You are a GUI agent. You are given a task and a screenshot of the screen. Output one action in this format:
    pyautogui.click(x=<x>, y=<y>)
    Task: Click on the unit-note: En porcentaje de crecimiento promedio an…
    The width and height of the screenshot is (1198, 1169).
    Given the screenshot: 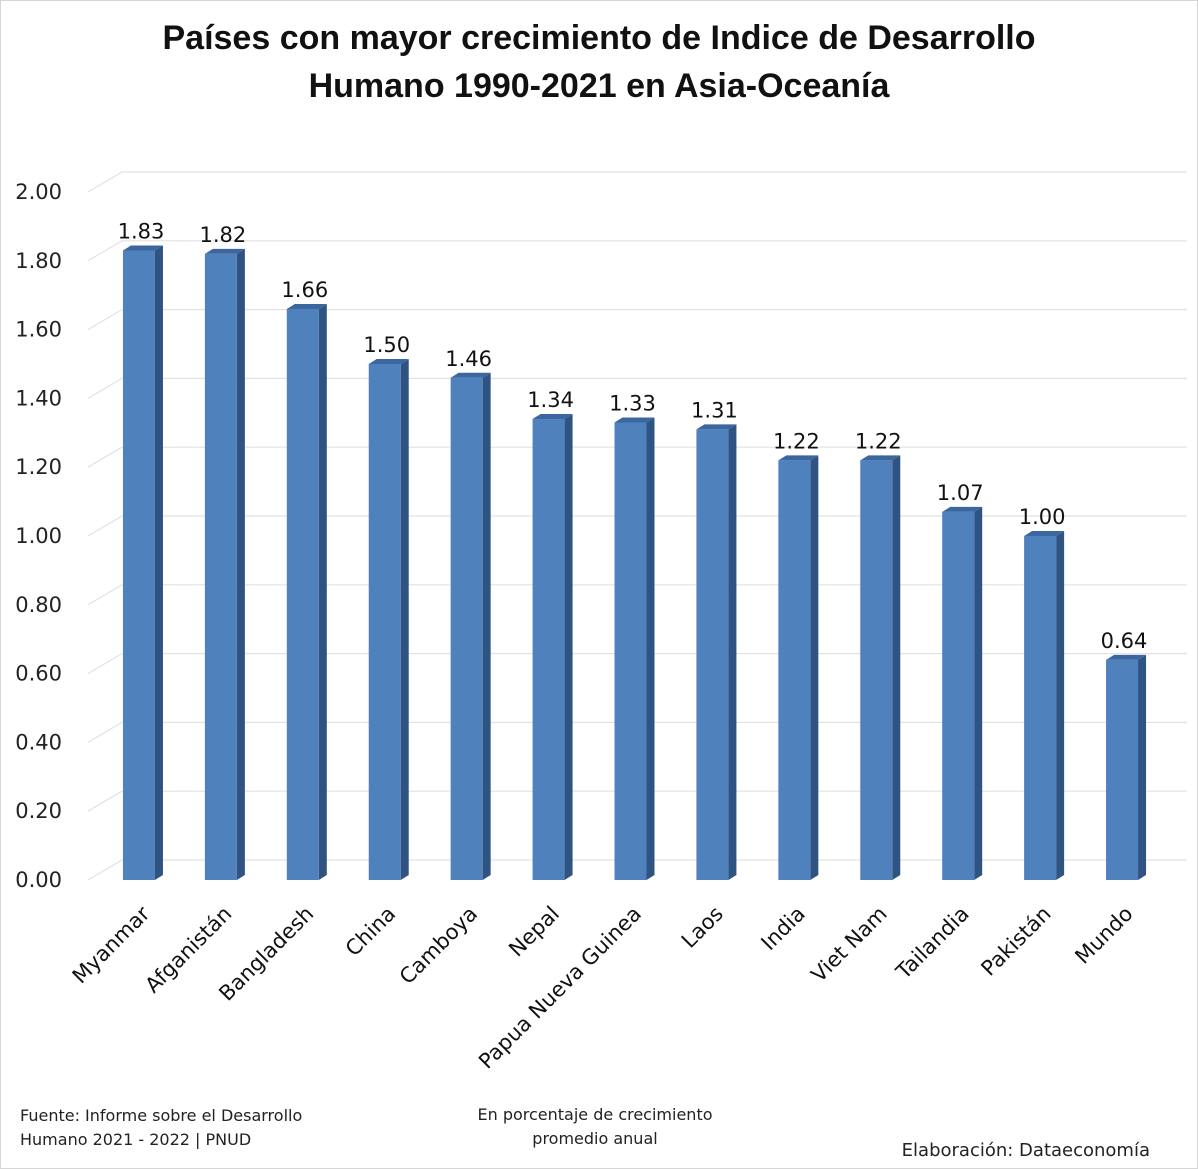 What is the action you would take?
    pyautogui.click(x=595, y=1127)
    